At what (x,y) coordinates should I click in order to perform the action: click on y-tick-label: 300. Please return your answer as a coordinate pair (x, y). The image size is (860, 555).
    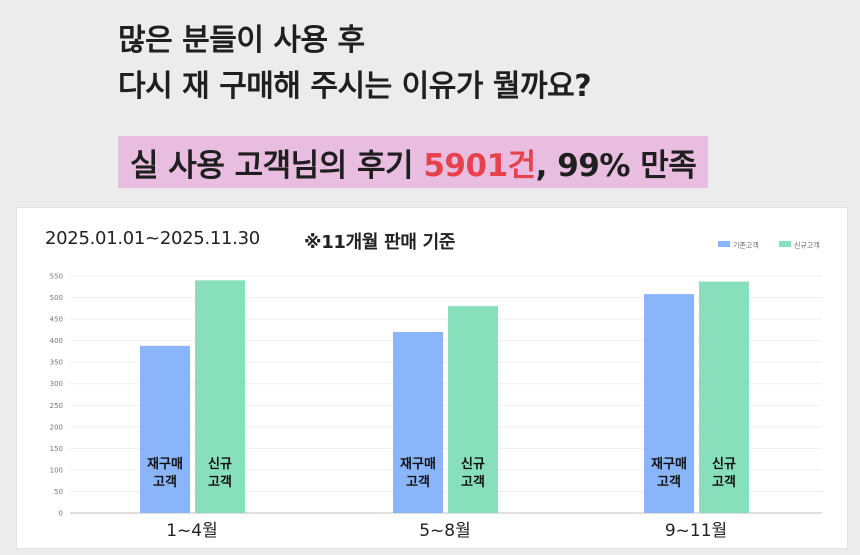
    Looking at the image, I should click on (56, 384).